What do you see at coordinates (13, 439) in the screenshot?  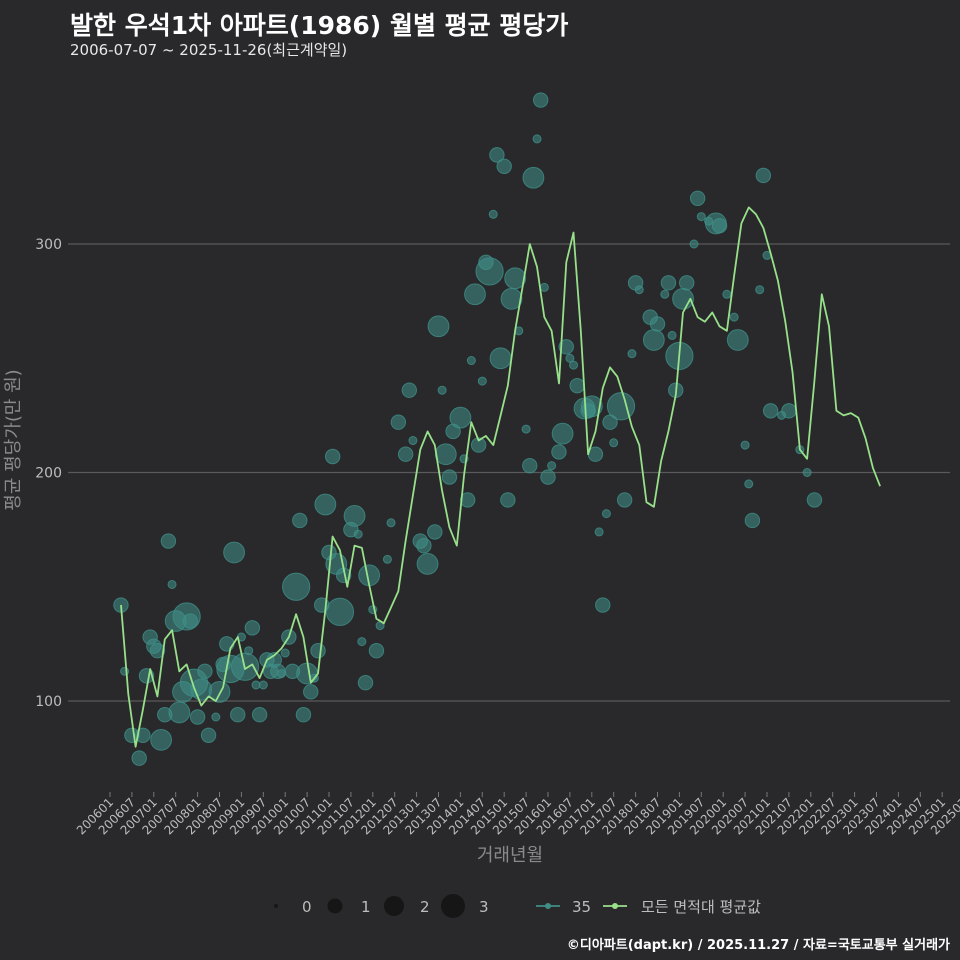 I see `y-axis-title: 평균 평당가(만 원)` at bounding box center [13, 439].